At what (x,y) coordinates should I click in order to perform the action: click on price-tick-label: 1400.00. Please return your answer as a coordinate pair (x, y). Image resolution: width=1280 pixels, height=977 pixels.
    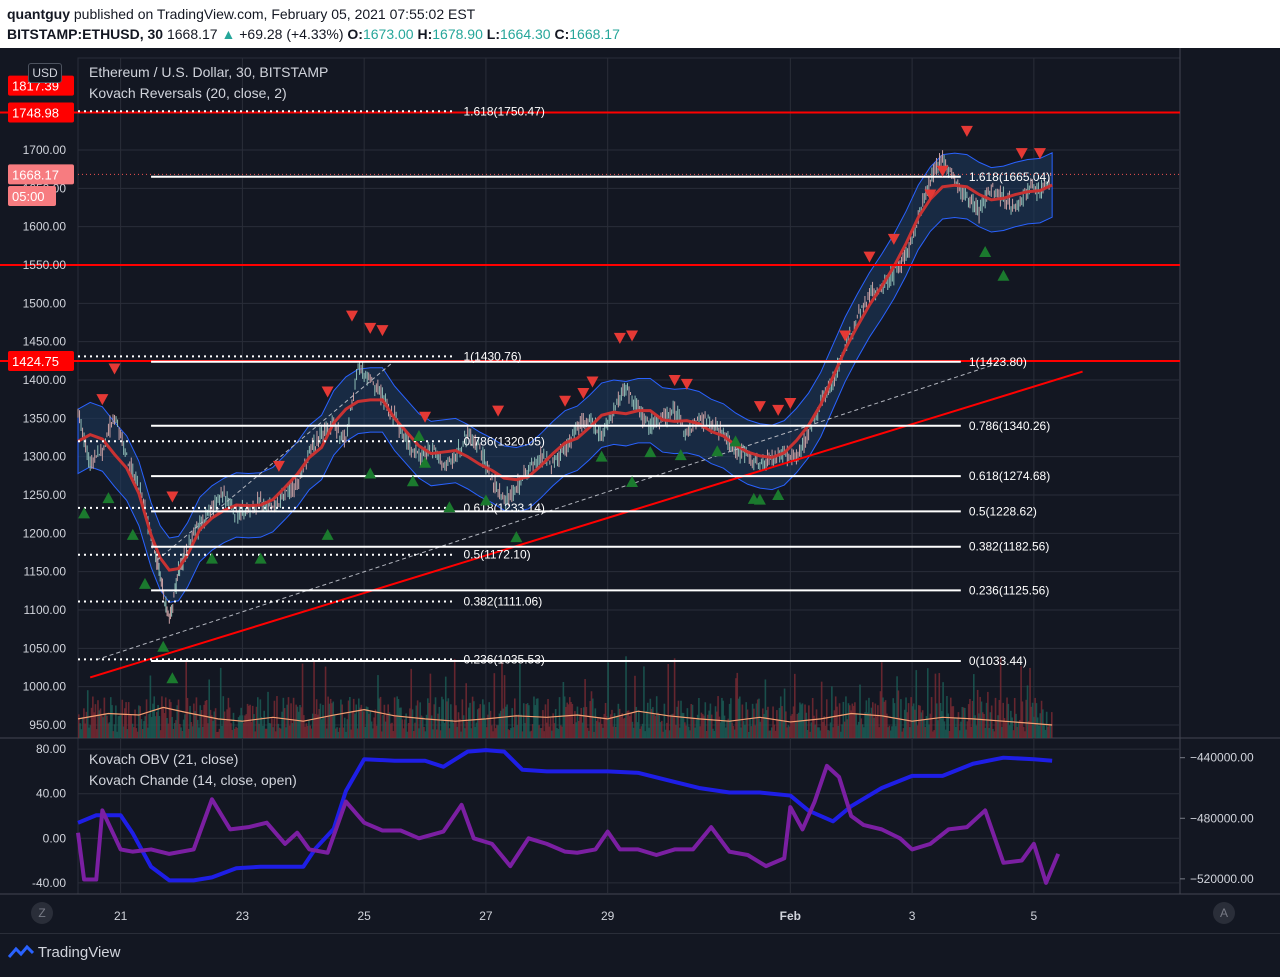
    Looking at the image, I should click on (45, 380).